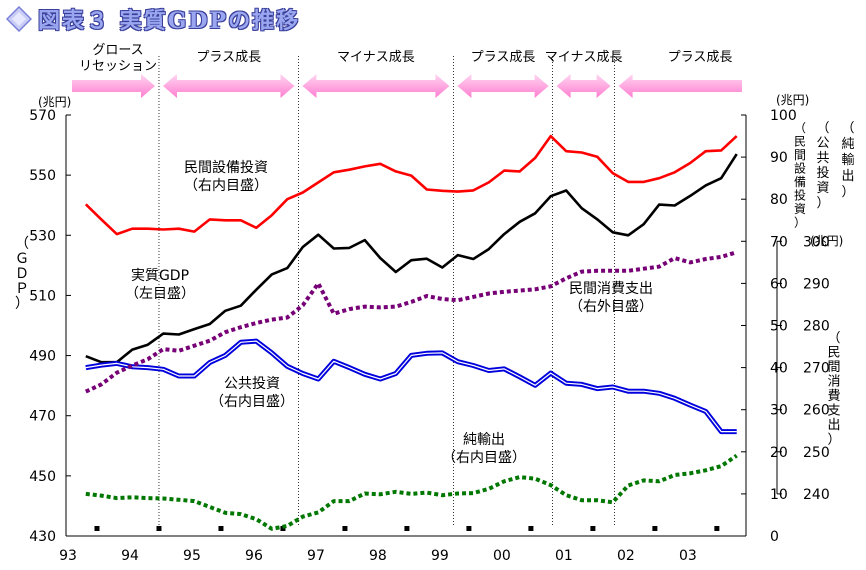 The image size is (866, 570). What do you see at coordinates (833, 367) in the screenshot?
I see `consumption-axis-label-char: 間` at bounding box center [833, 367].